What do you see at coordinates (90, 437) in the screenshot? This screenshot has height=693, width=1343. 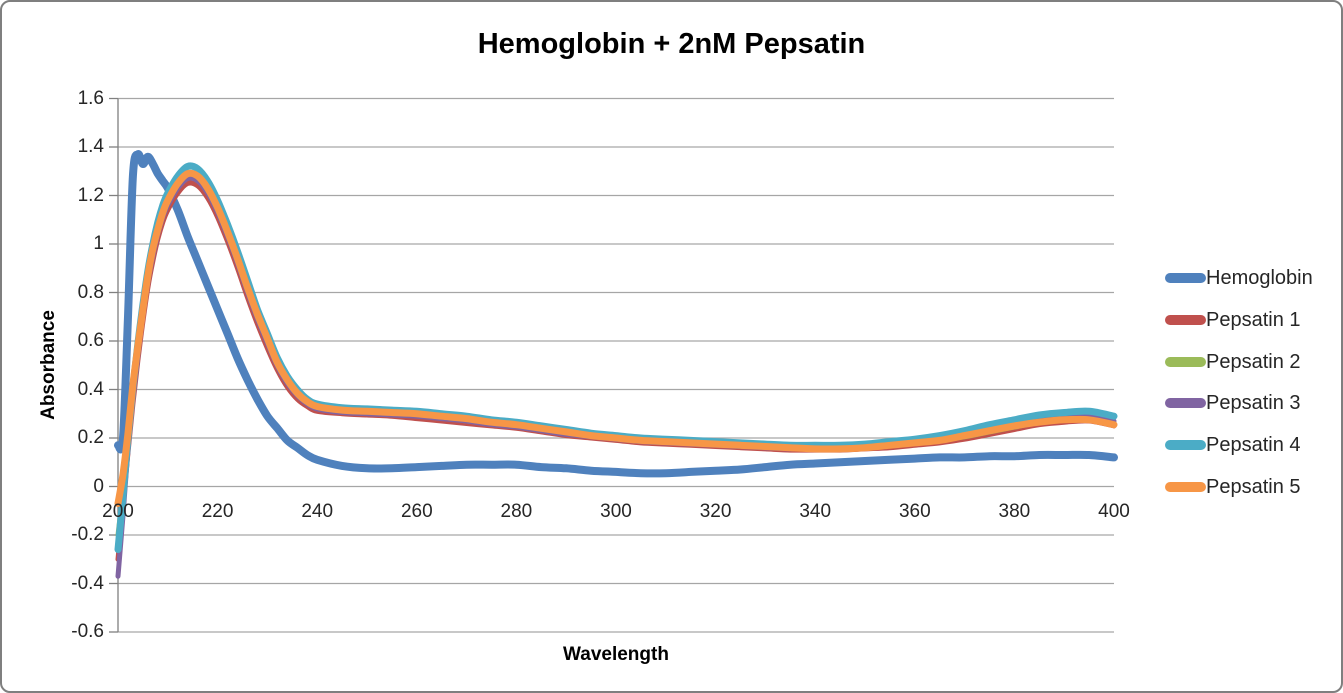 I see `y-tick-label: 0.2` at bounding box center [90, 437].